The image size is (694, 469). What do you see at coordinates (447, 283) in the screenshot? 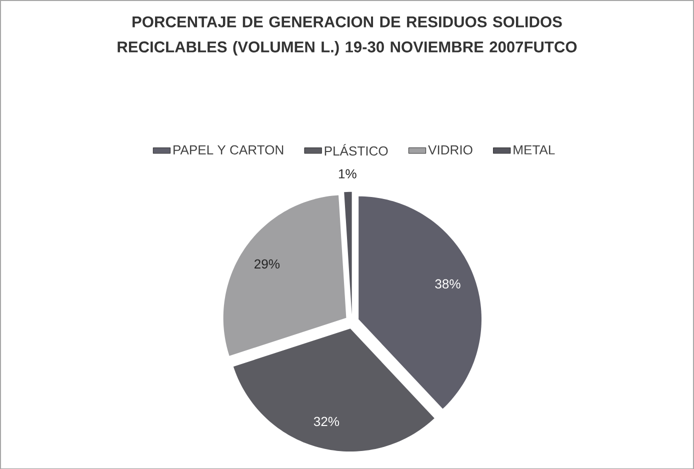
I see `data-label: 38%` at bounding box center [447, 283].